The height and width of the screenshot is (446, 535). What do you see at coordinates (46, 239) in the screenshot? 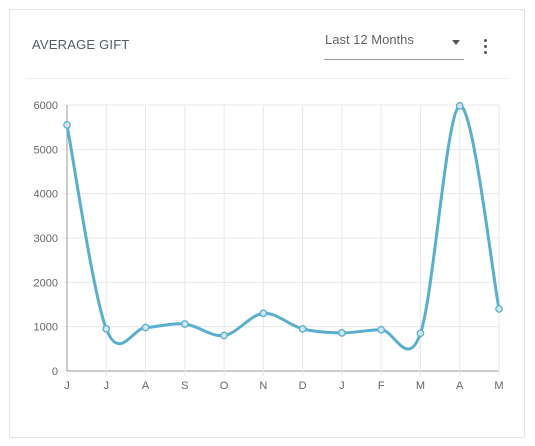
I see `y-tick-label: 3000` at bounding box center [46, 239].